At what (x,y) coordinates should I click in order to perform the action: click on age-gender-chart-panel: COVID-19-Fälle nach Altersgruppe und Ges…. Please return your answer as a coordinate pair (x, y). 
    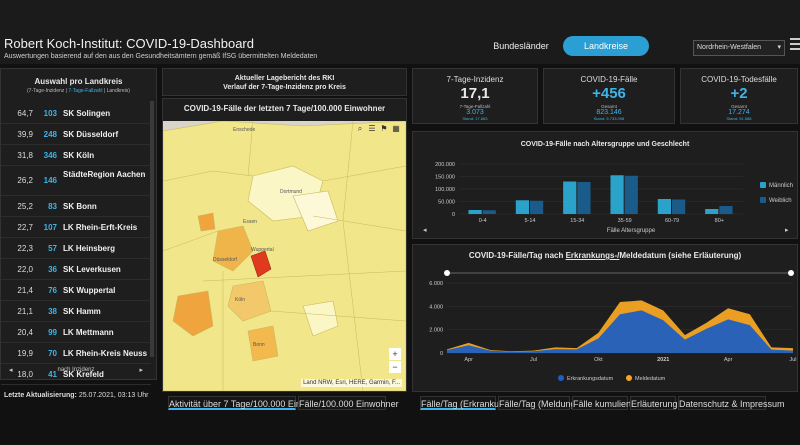
    Looking at the image, I should click on (605, 185).